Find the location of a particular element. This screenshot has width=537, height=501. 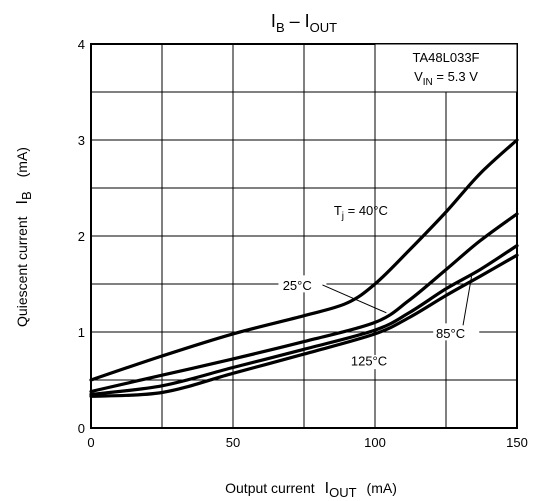

series-label-40c: Tj = 40°C is located at coordinates (361, 212).